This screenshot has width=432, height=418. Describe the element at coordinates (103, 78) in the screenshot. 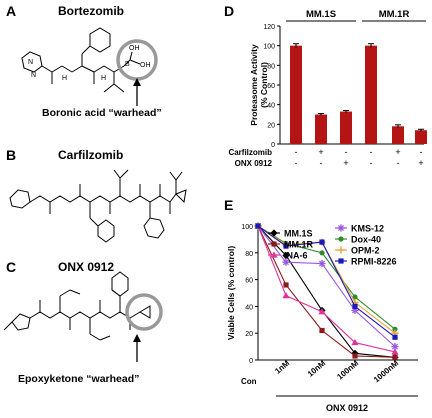

I see `atom-nh2: H` at that location.